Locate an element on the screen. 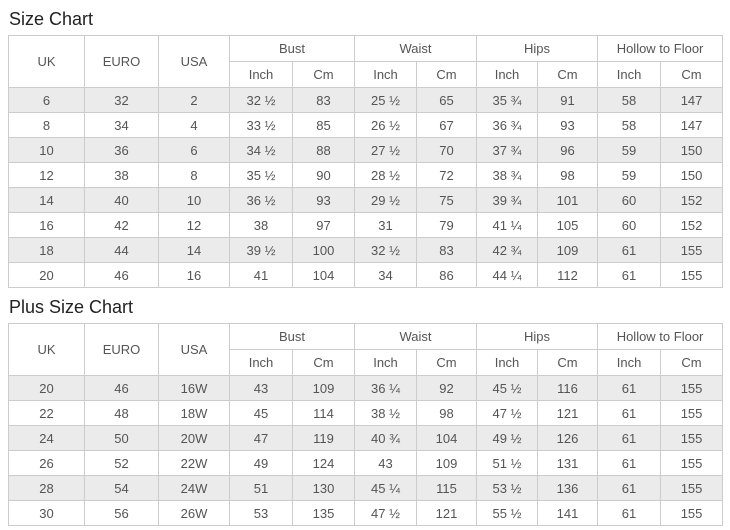  column-header-uk: UK is located at coordinates (46, 61).